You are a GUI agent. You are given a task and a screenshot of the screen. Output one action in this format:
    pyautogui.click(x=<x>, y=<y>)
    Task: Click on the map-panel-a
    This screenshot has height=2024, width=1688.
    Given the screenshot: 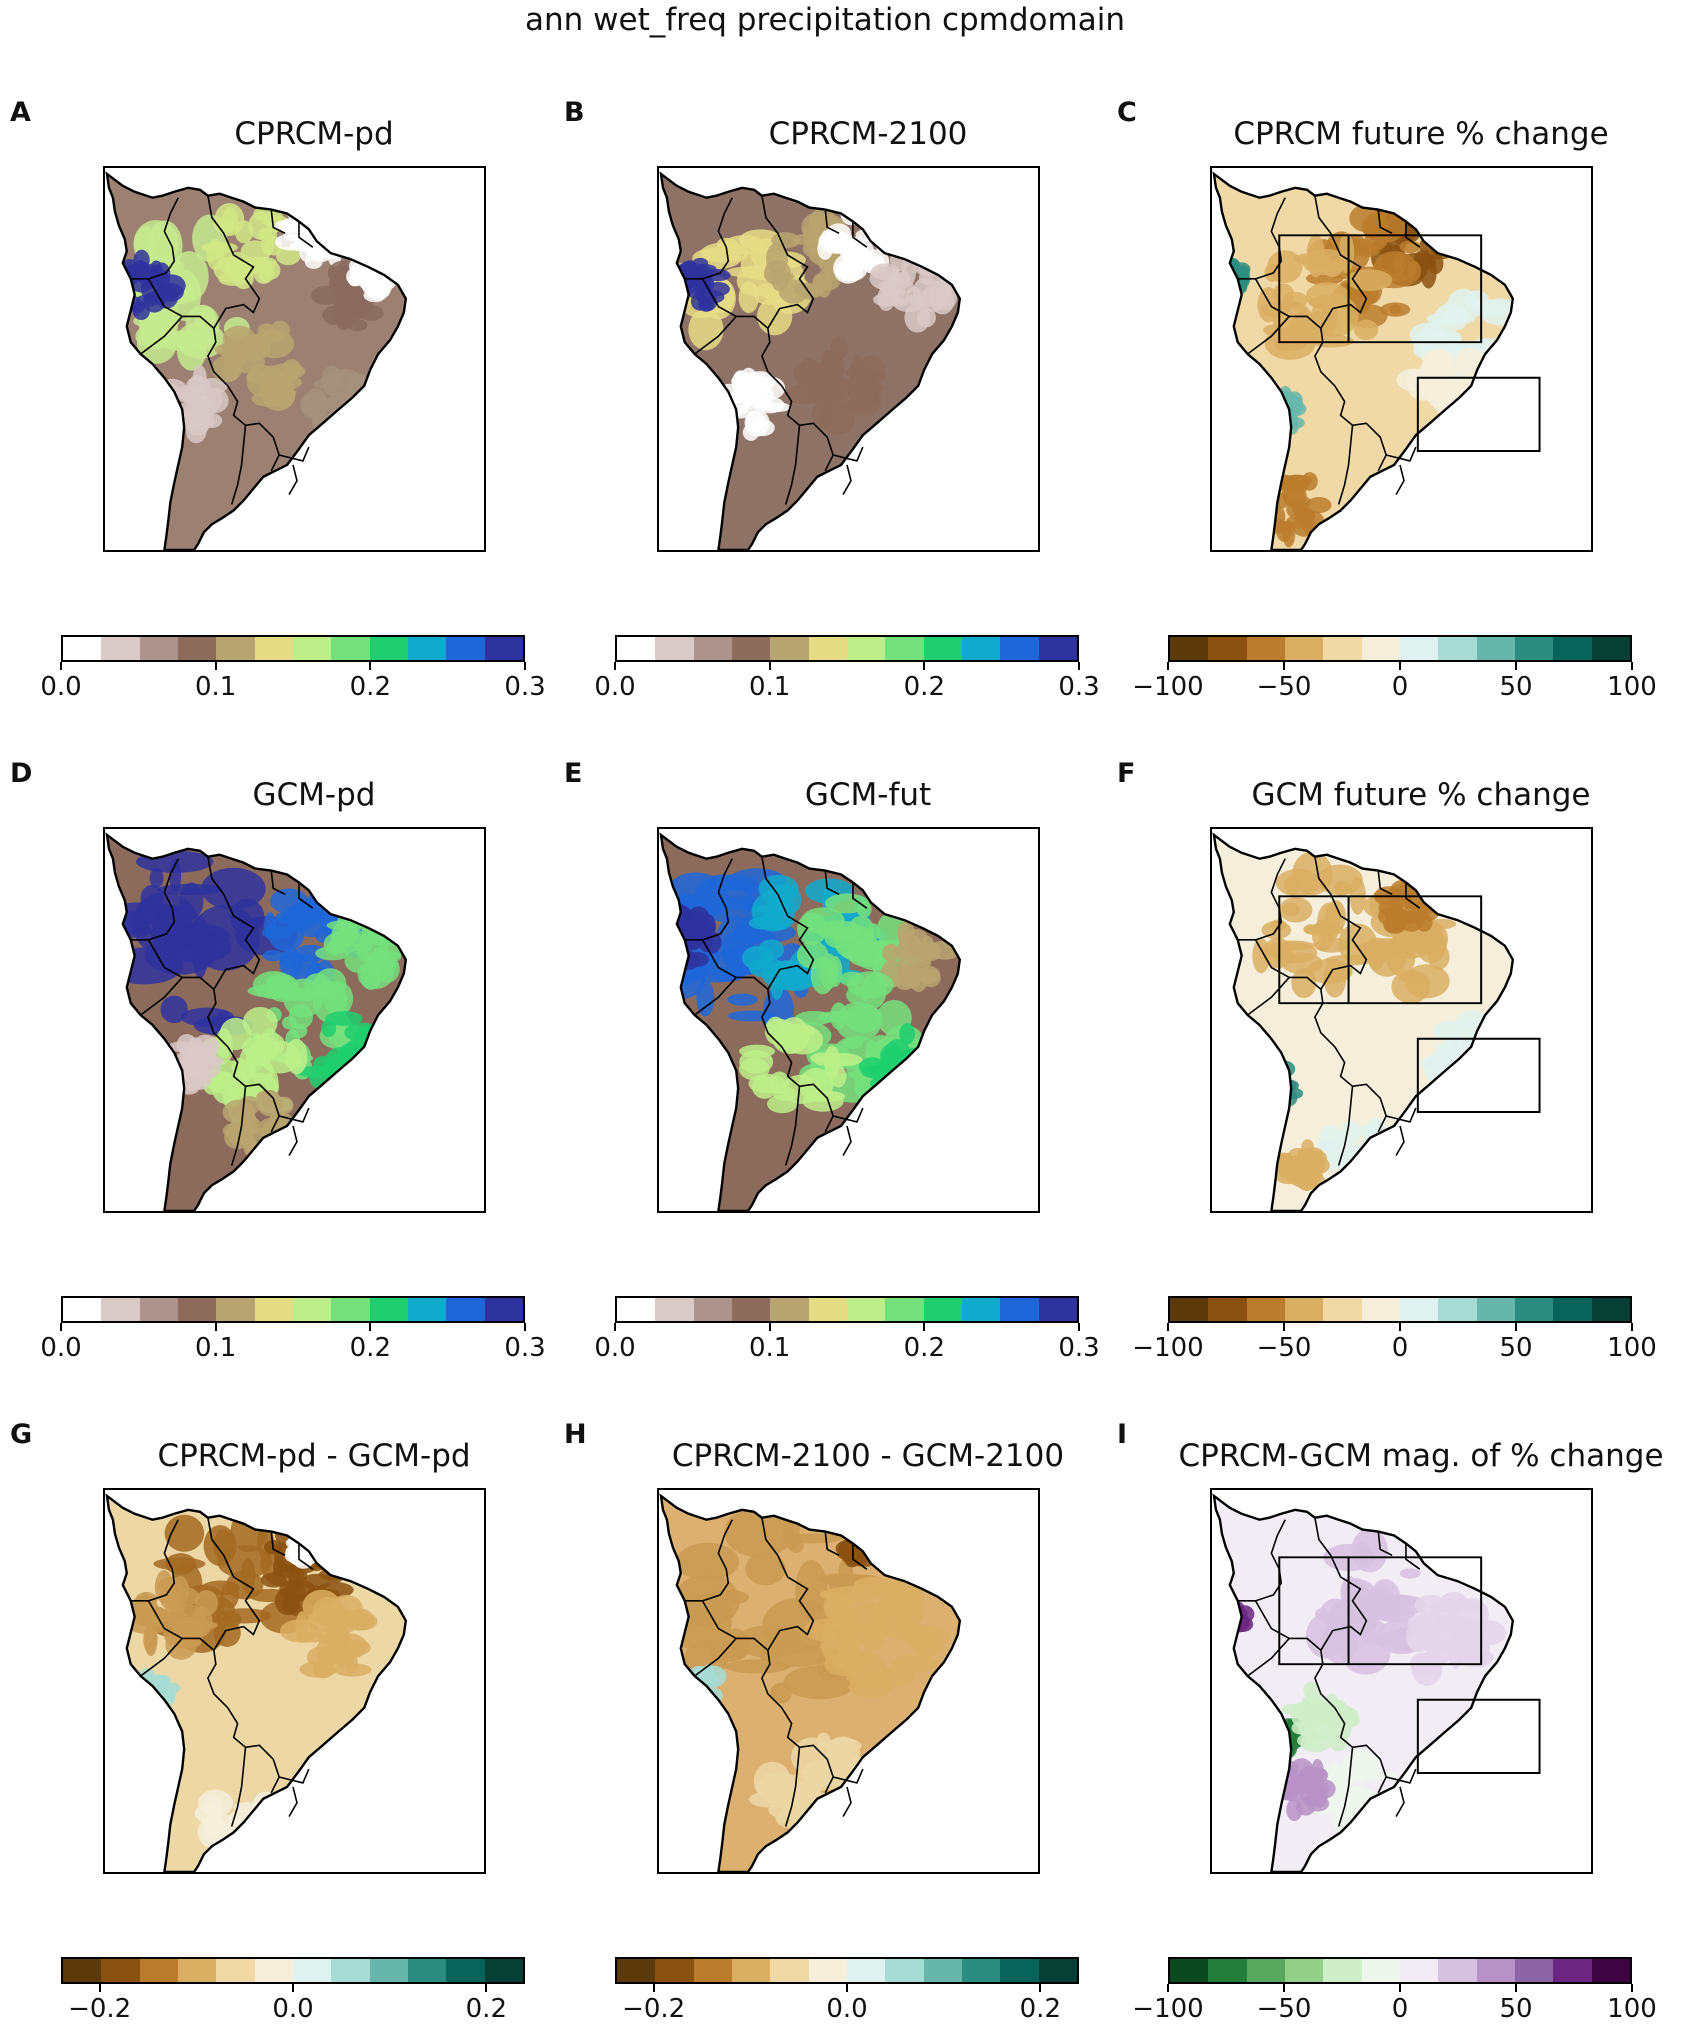 What is the action you would take?
    pyautogui.click(x=294, y=359)
    